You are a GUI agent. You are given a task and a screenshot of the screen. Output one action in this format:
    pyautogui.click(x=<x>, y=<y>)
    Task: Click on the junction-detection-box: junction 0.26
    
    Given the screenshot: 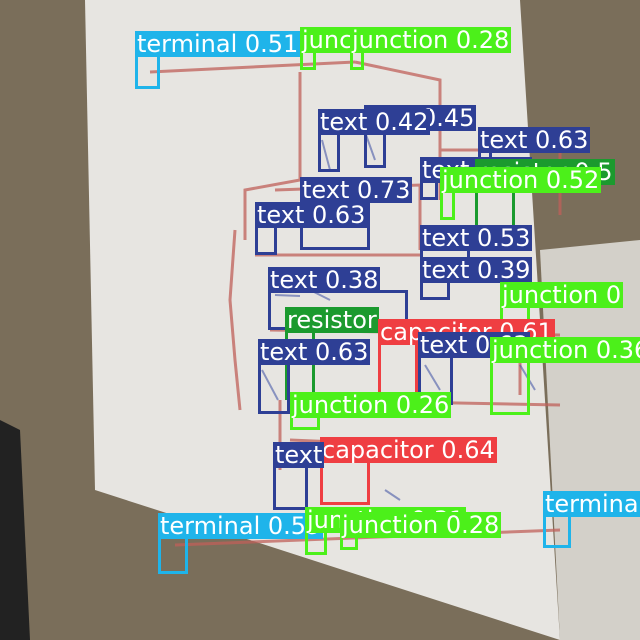 What is the action you would take?
    pyautogui.click(x=371, y=411)
    